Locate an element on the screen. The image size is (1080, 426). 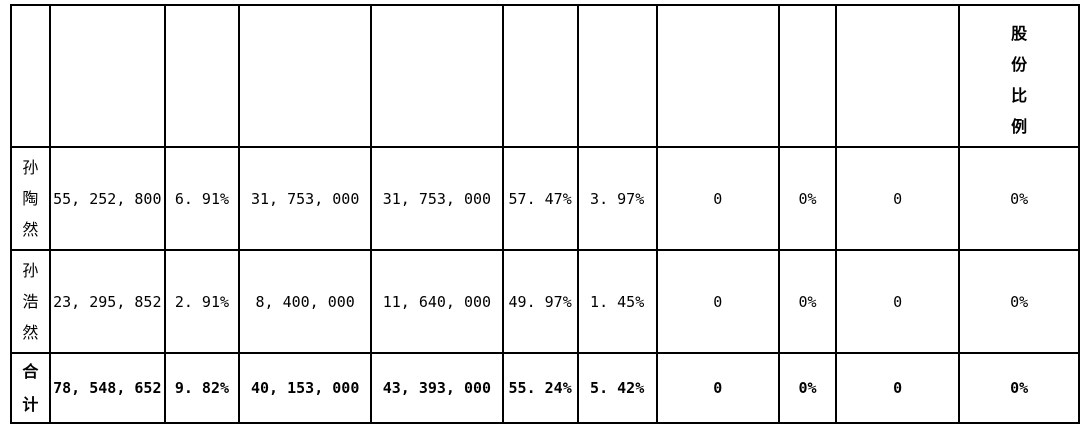
shareholder-name: 孙 浩 然 is located at coordinates (30, 301).